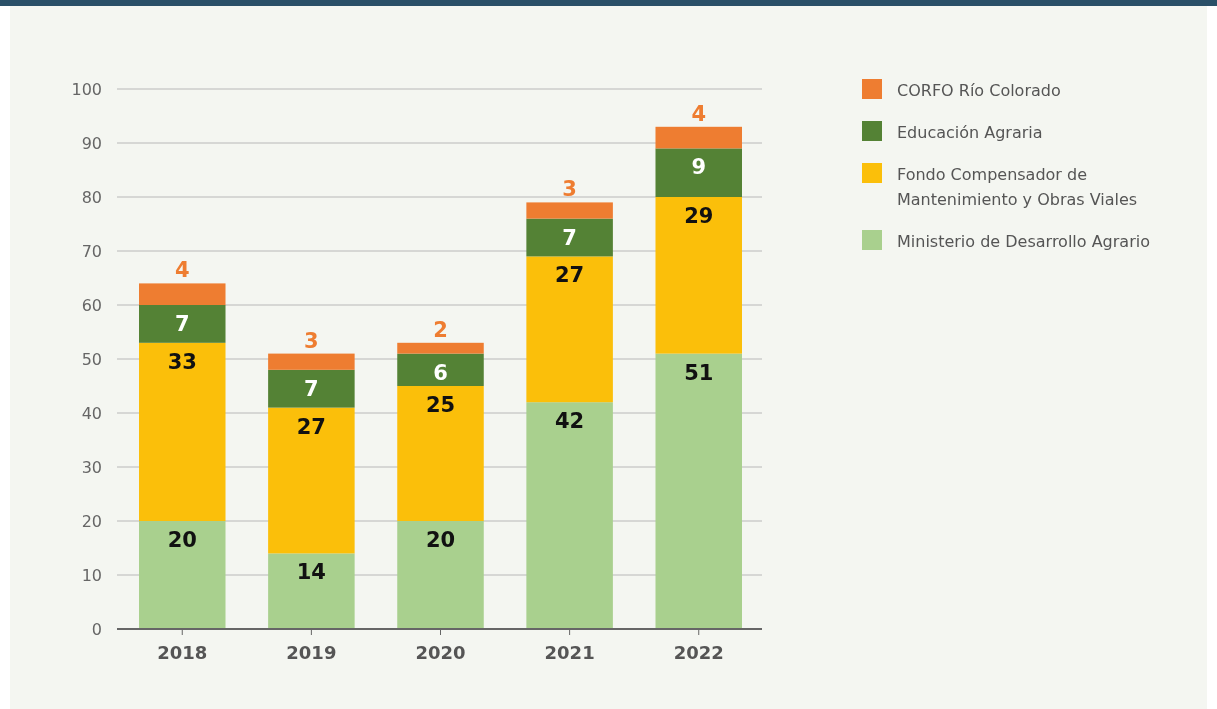 This screenshot has height=709, width=1217. What do you see at coordinates (91, 413) in the screenshot?
I see `y-tick-label: 40` at bounding box center [91, 413].